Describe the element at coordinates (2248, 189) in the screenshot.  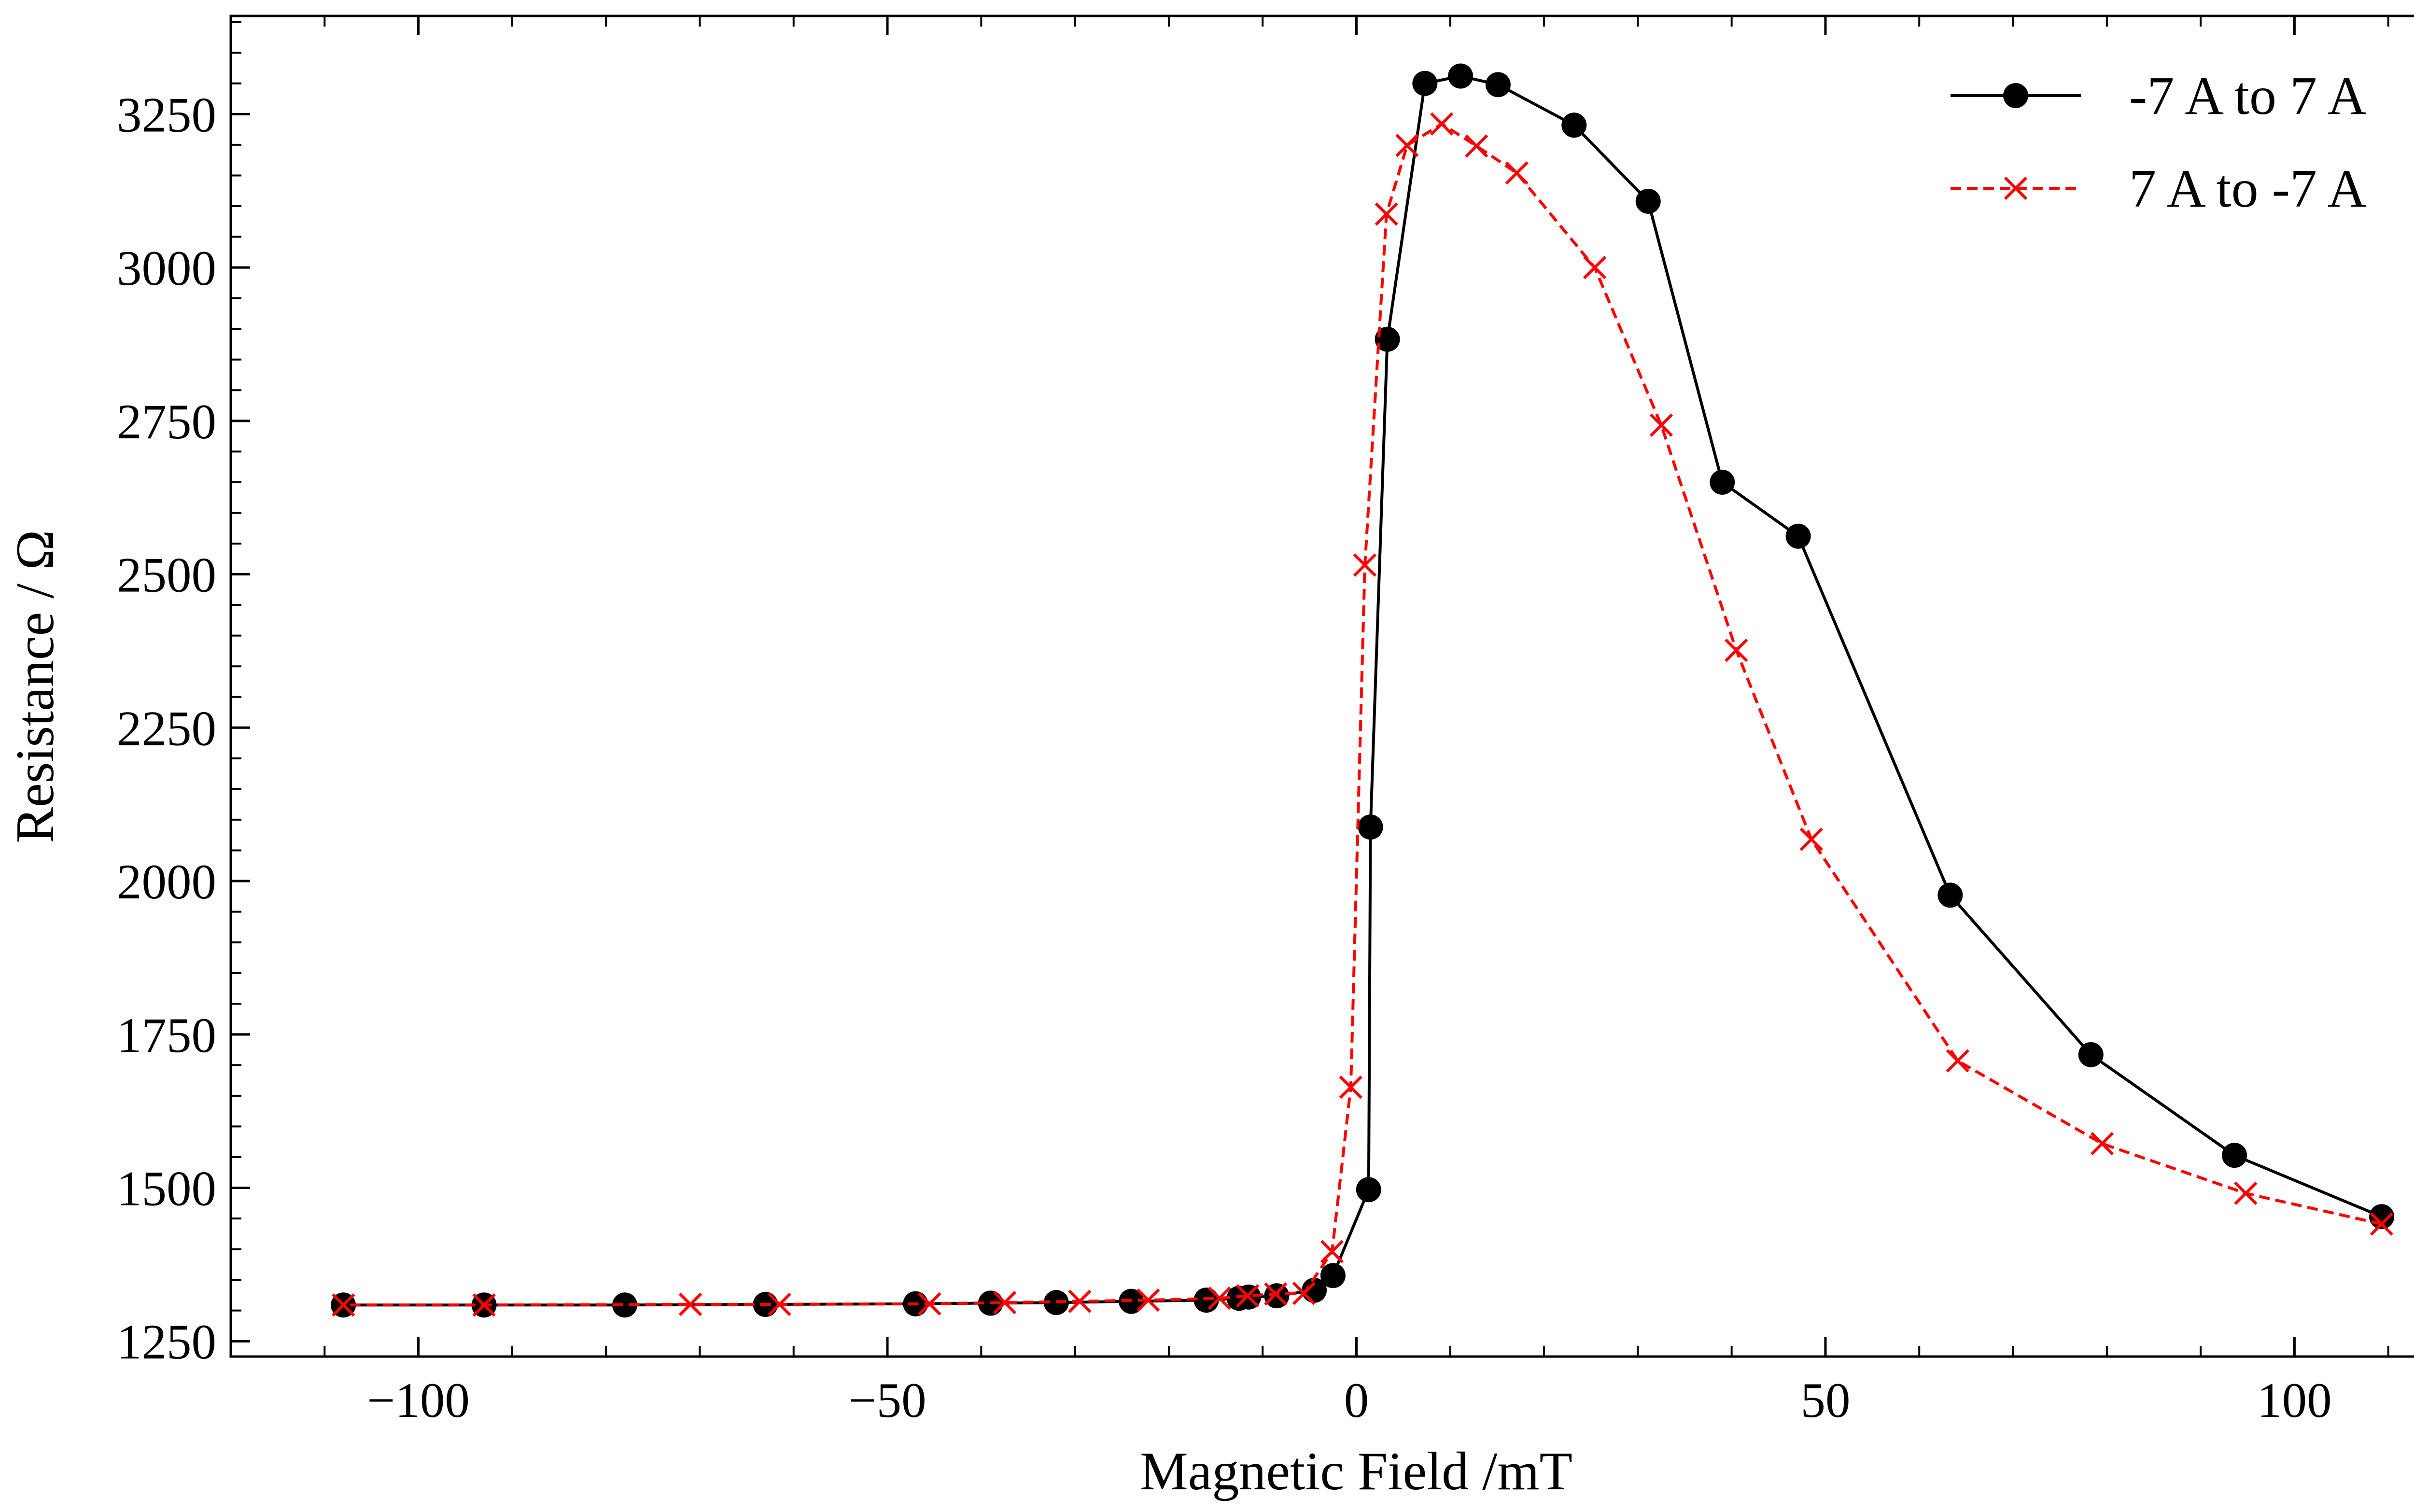
I see `legend-label-series-2: 7 A to -7 A` at that location.